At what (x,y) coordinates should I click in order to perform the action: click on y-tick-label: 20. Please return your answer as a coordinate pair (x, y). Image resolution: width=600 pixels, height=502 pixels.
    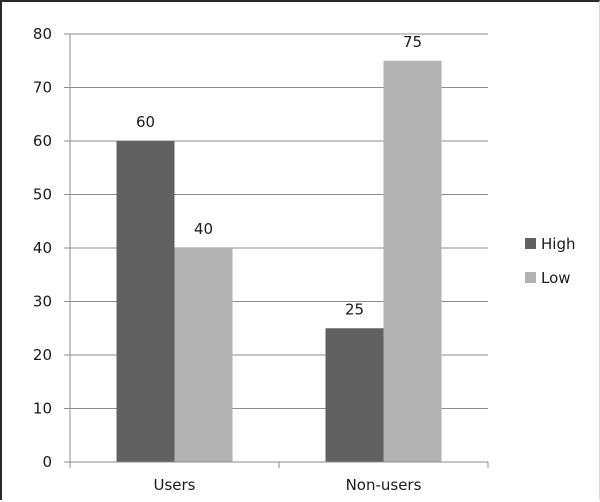
    Looking at the image, I should click on (42, 355).